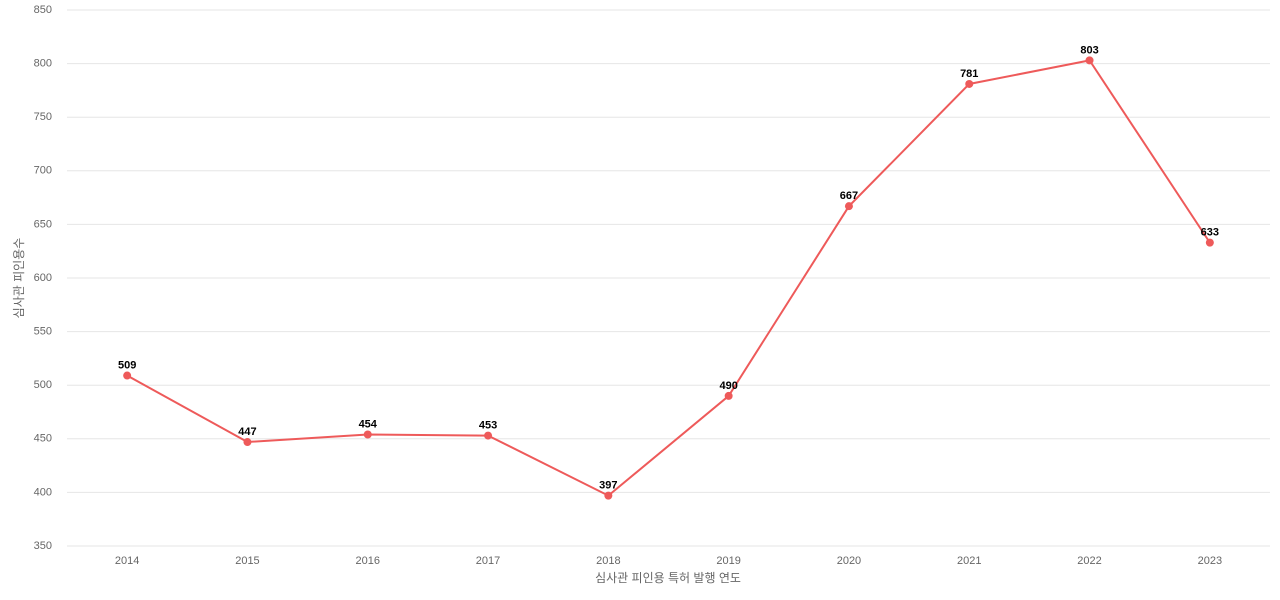 The image size is (1280, 600). I want to click on y-tick-label: 600, so click(43, 278).